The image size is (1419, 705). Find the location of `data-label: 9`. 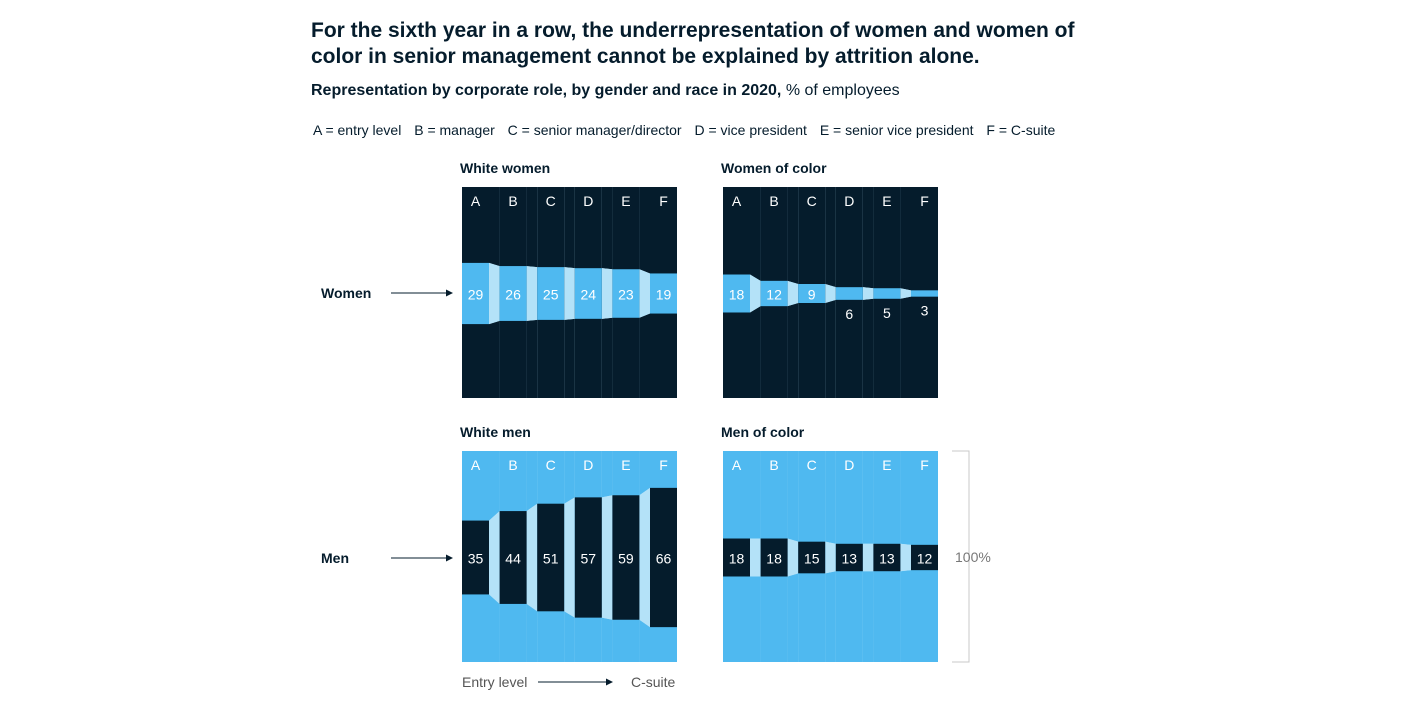

data-label: 9 is located at coordinates (812, 295).